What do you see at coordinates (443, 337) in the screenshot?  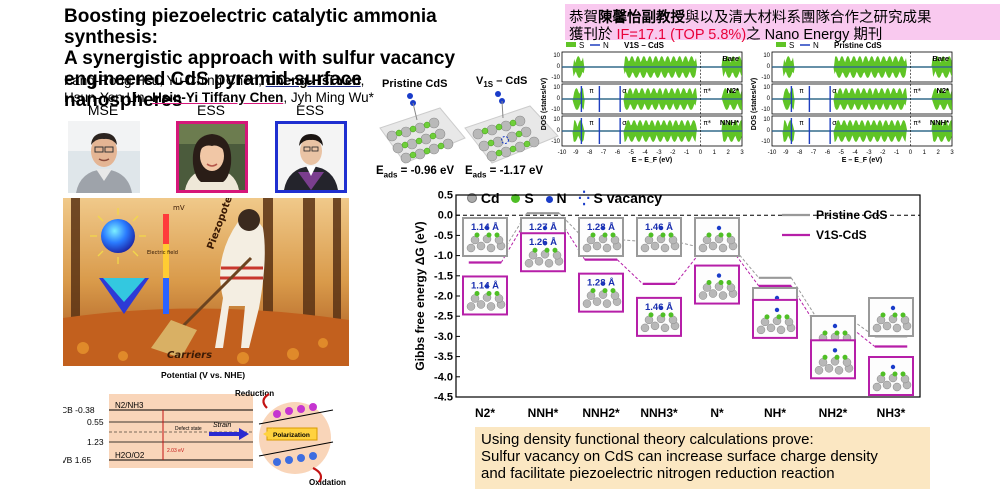 I see `y-tick-label: -3.0` at bounding box center [443, 337].